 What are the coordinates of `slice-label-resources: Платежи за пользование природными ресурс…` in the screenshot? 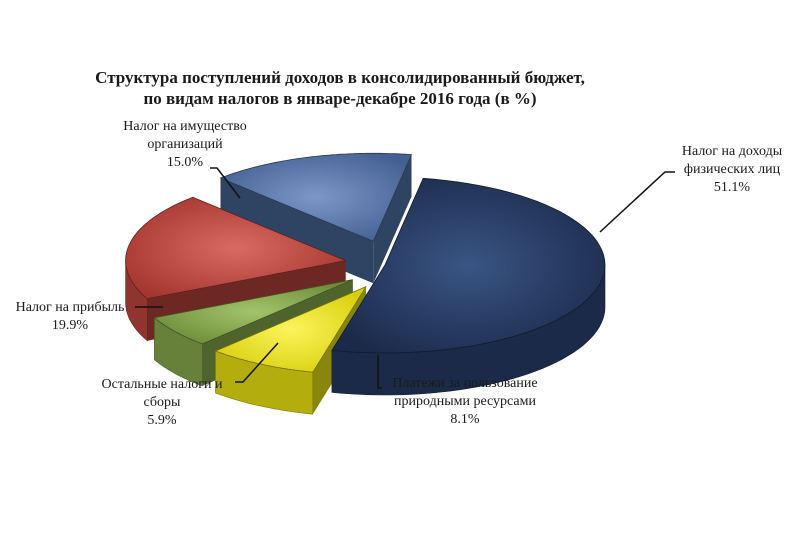 It's located at (464, 401).